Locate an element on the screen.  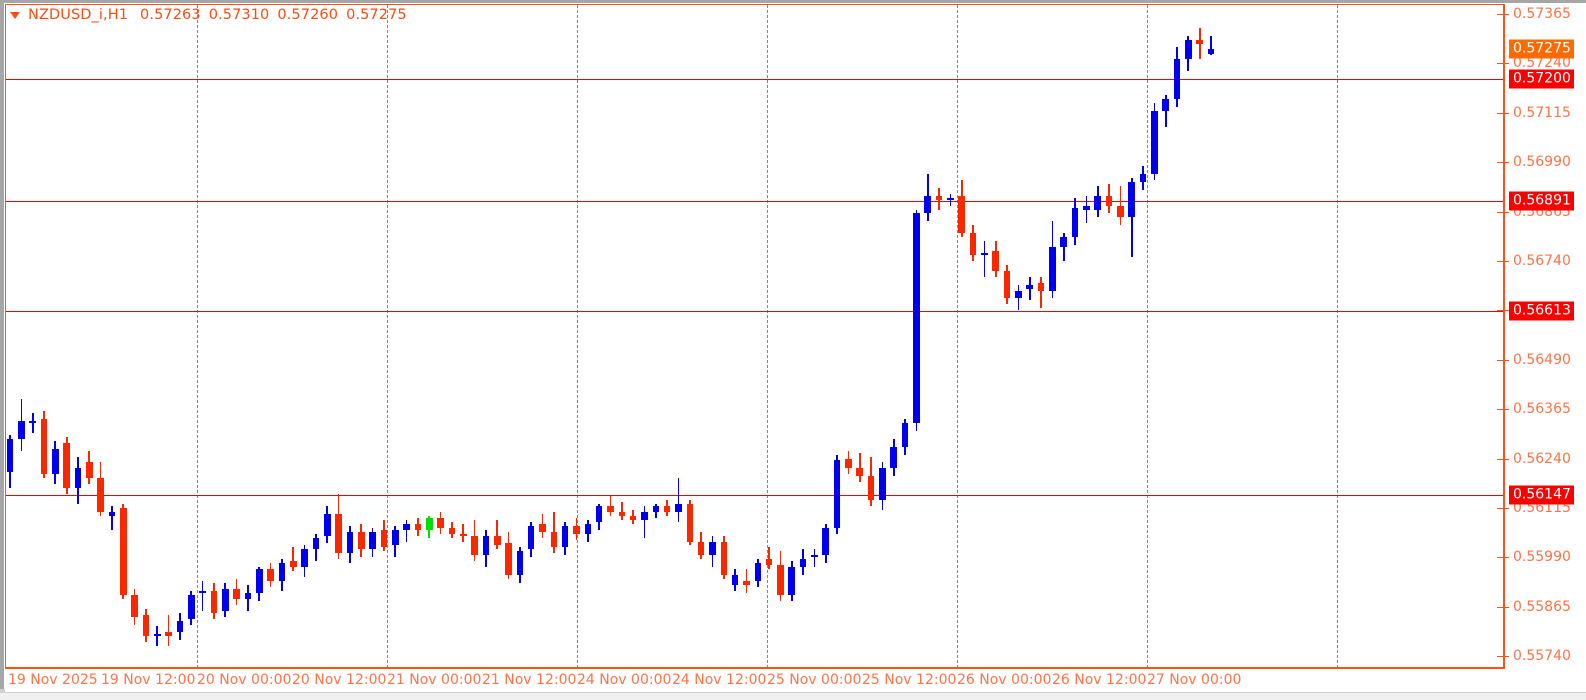
price-level-tag: 0.56891 is located at coordinates (1541, 201).